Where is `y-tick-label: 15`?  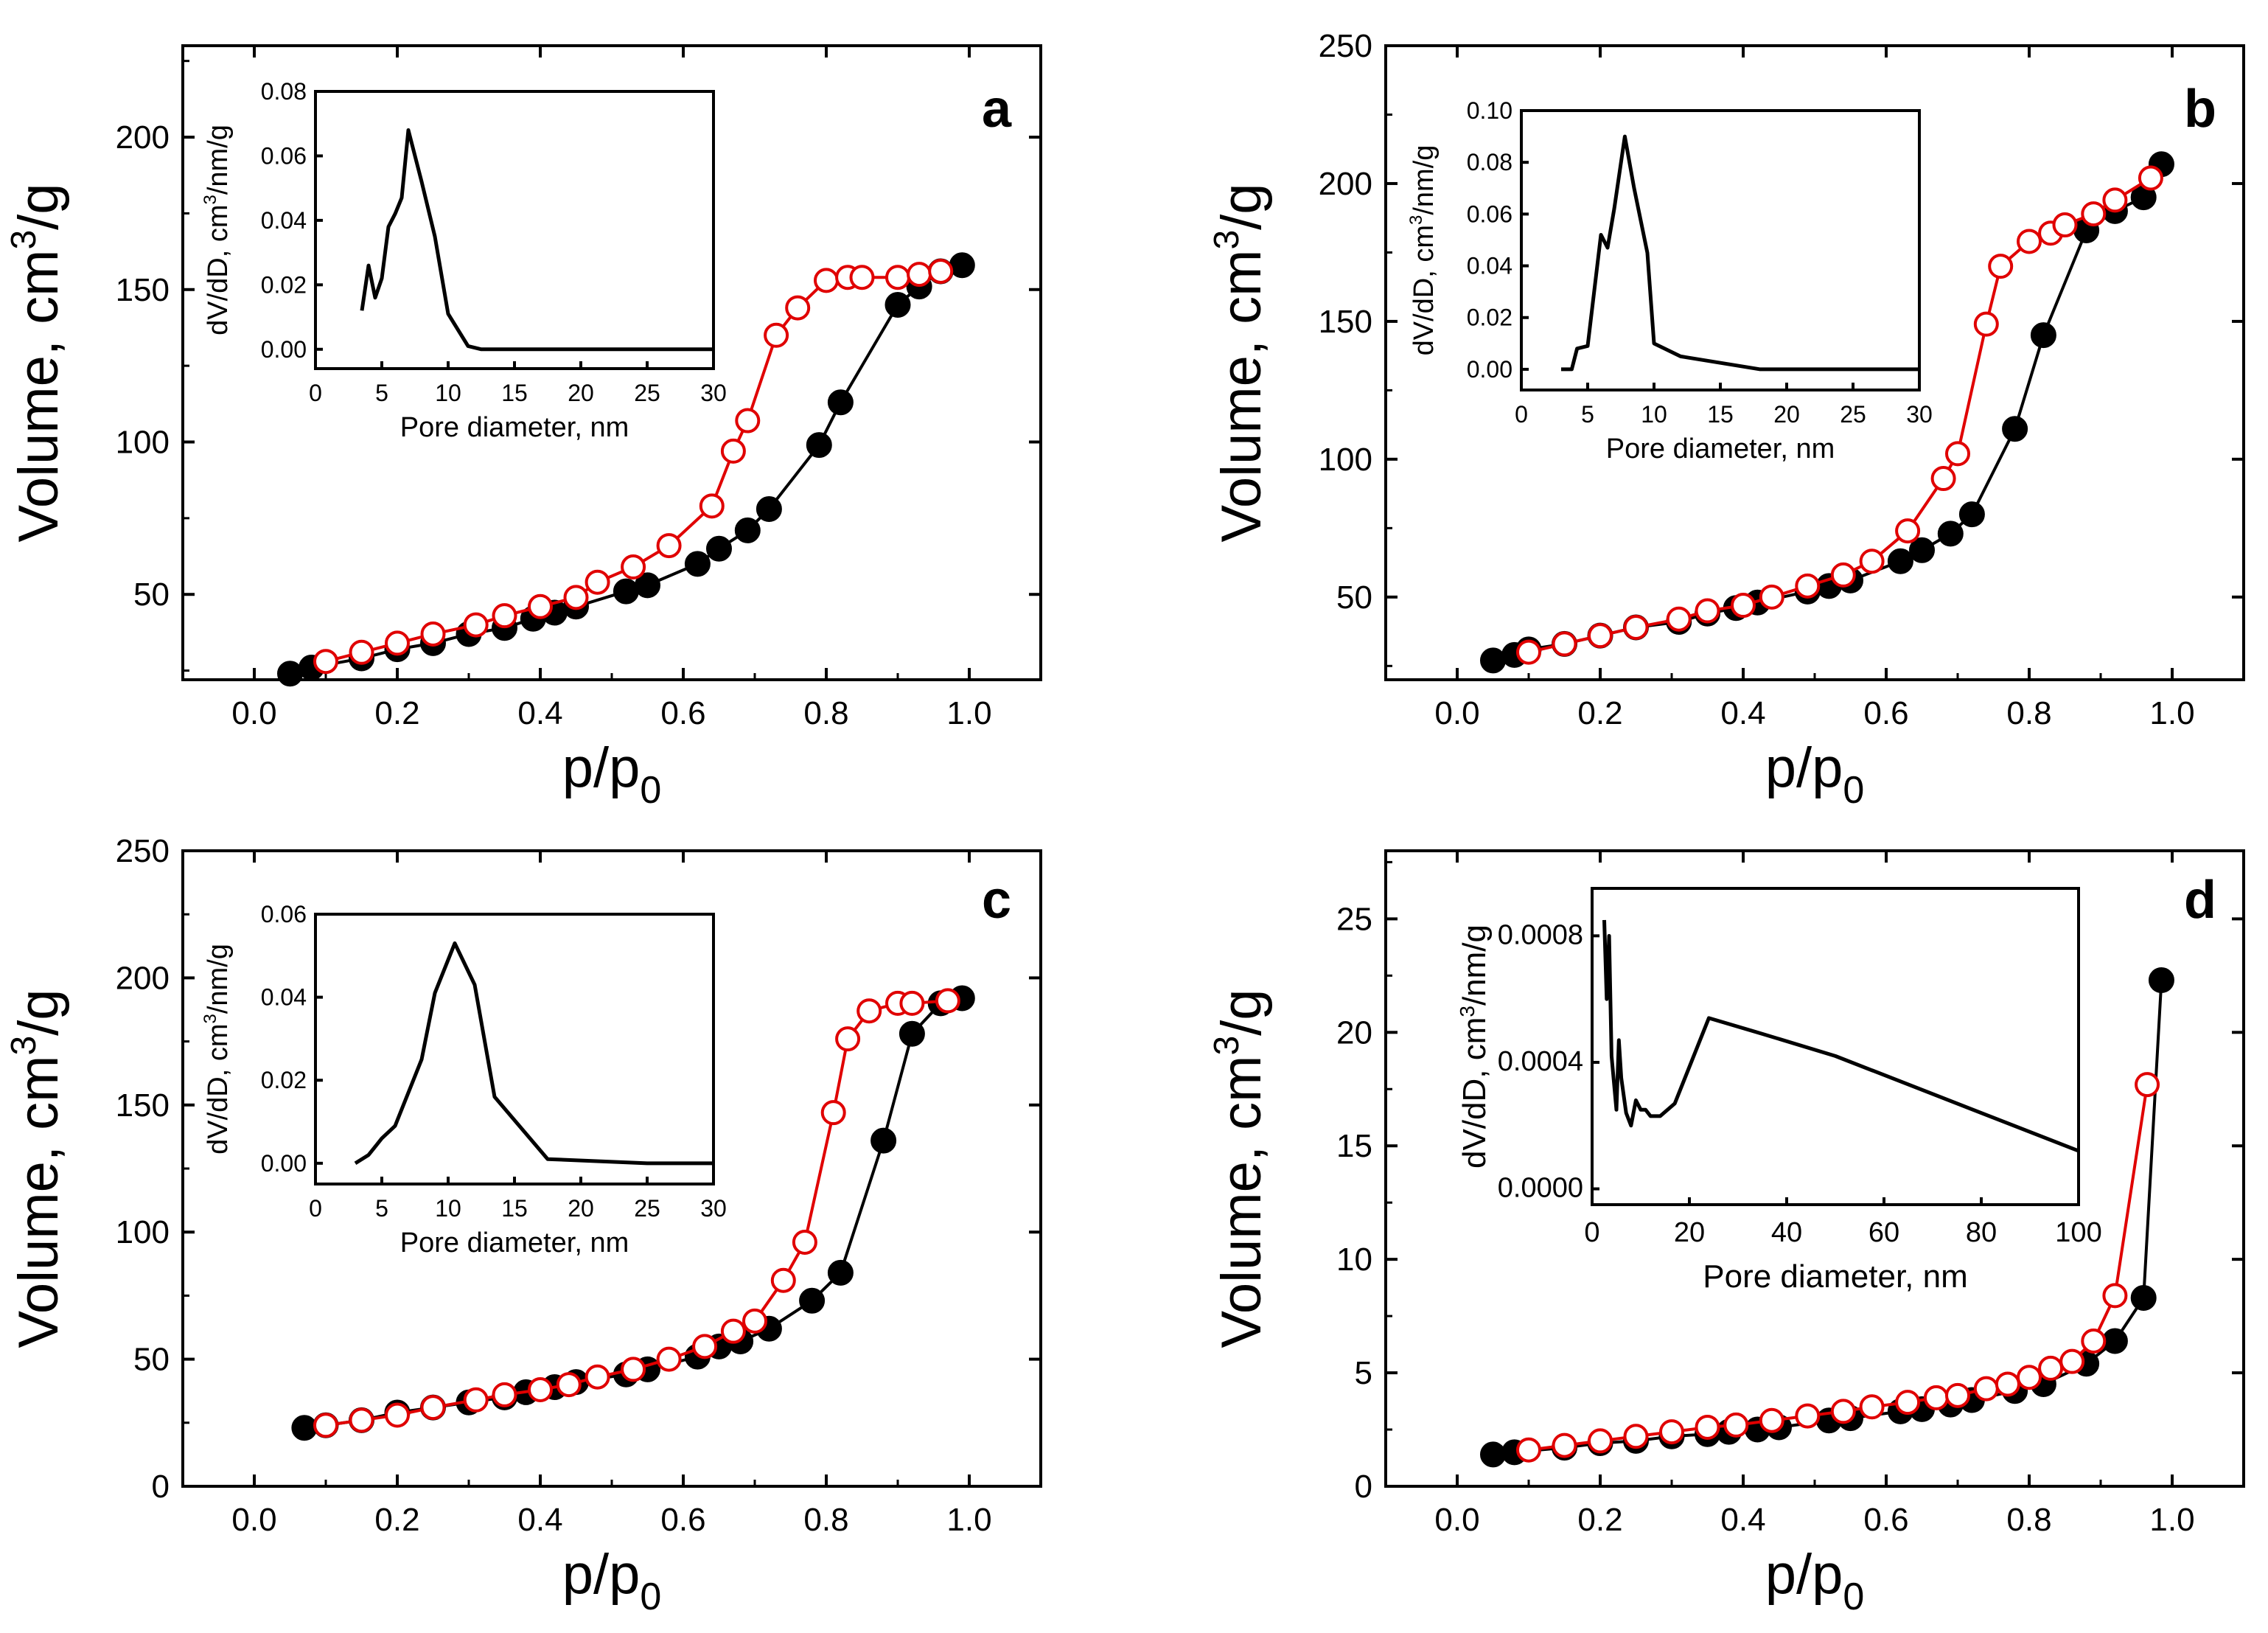 y-tick-label: 15 is located at coordinates (1354, 1146).